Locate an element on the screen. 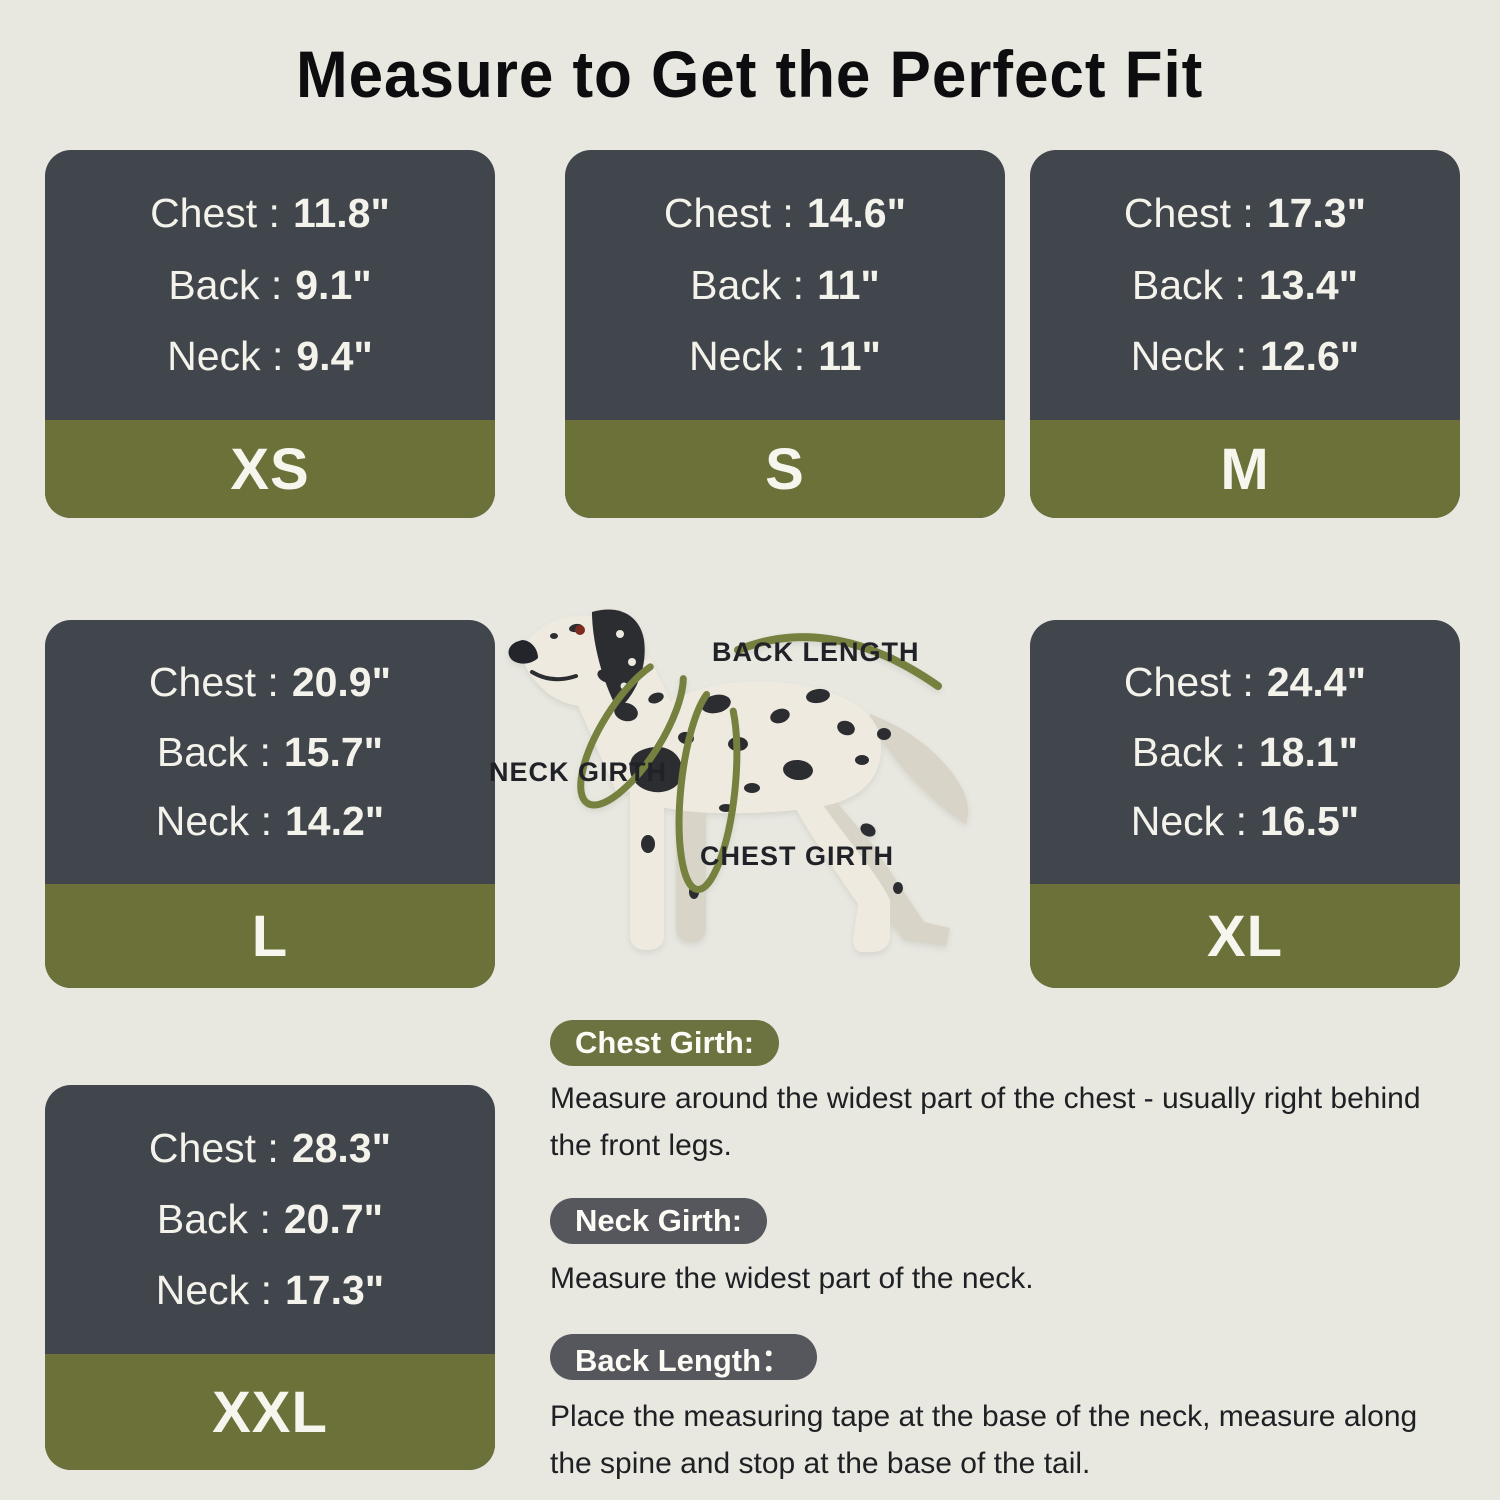 Image resolution: width=1500 pixels, height=1500 pixels. measurement-value: 16.5" is located at coordinates (1309, 821).